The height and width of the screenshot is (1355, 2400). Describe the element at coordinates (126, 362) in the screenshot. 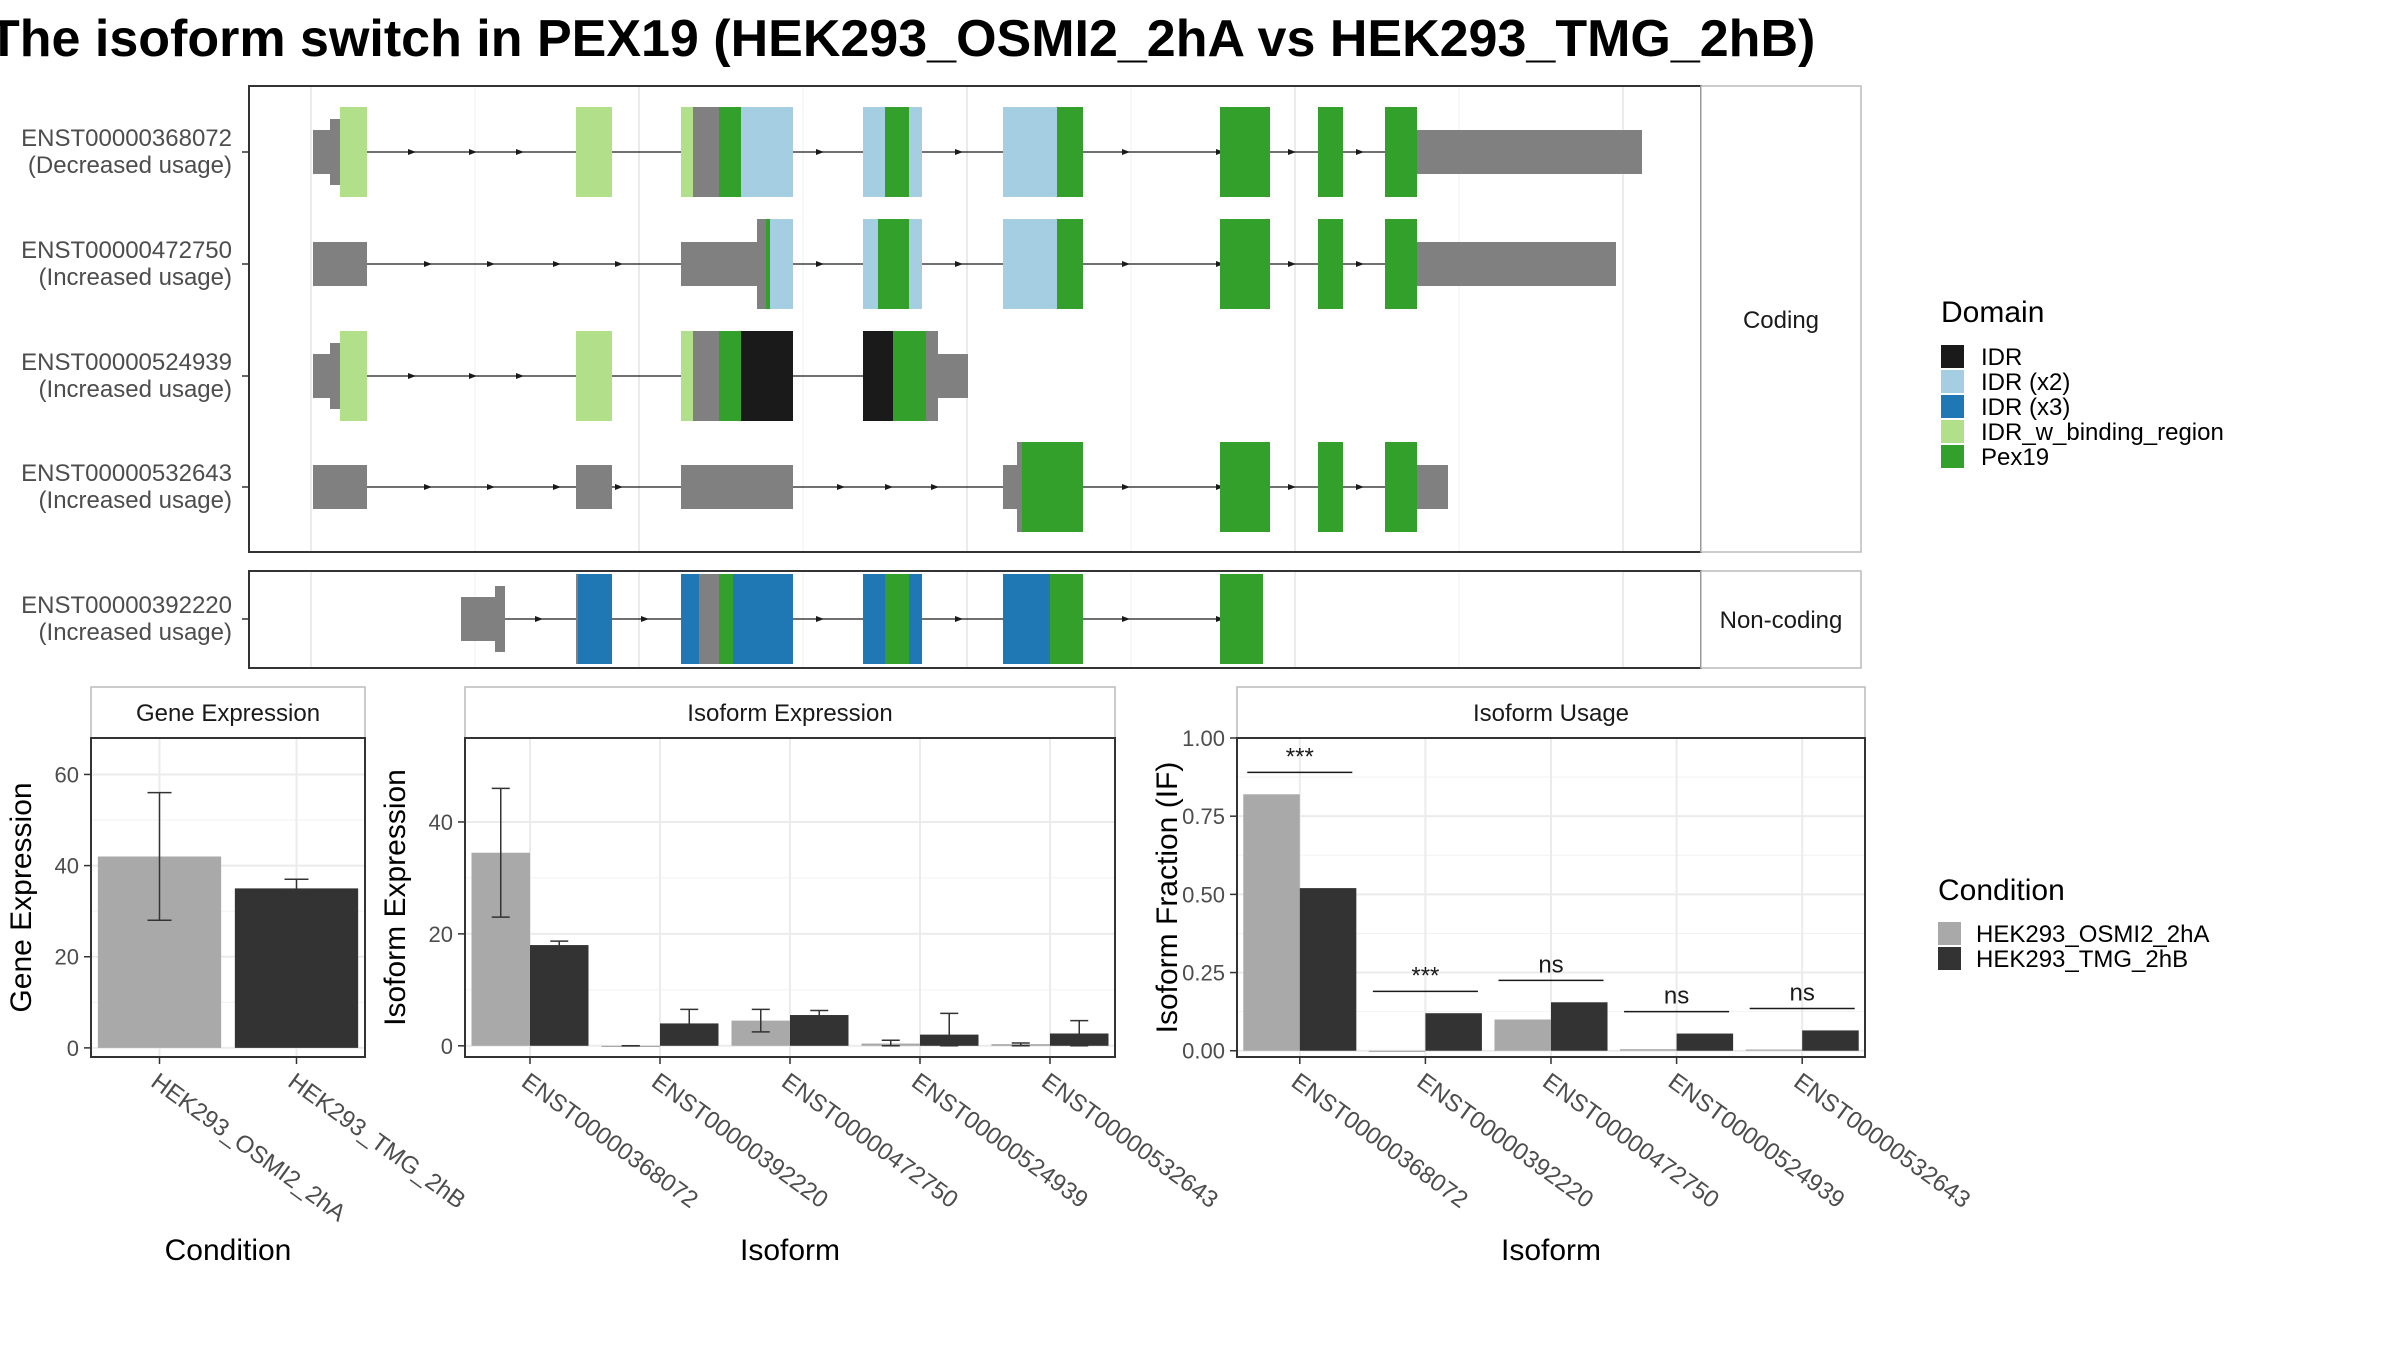

I see `isoform-label: ENST00000524939` at that location.